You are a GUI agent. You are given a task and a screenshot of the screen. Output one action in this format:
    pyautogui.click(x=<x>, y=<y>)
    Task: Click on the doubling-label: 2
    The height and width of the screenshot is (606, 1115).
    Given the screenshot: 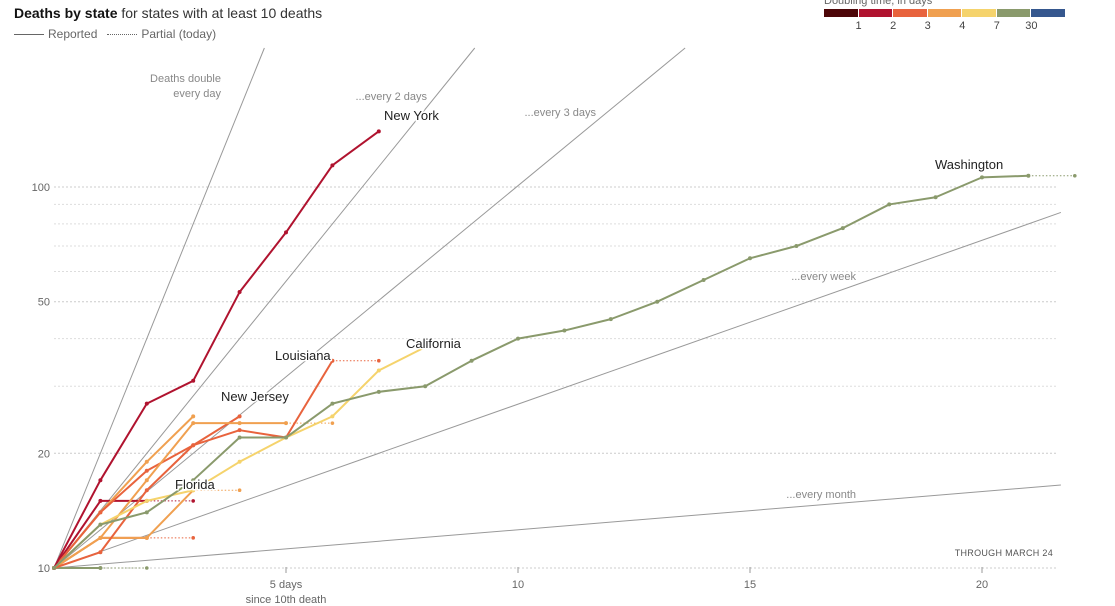 What is the action you would take?
    pyautogui.click(x=893, y=26)
    